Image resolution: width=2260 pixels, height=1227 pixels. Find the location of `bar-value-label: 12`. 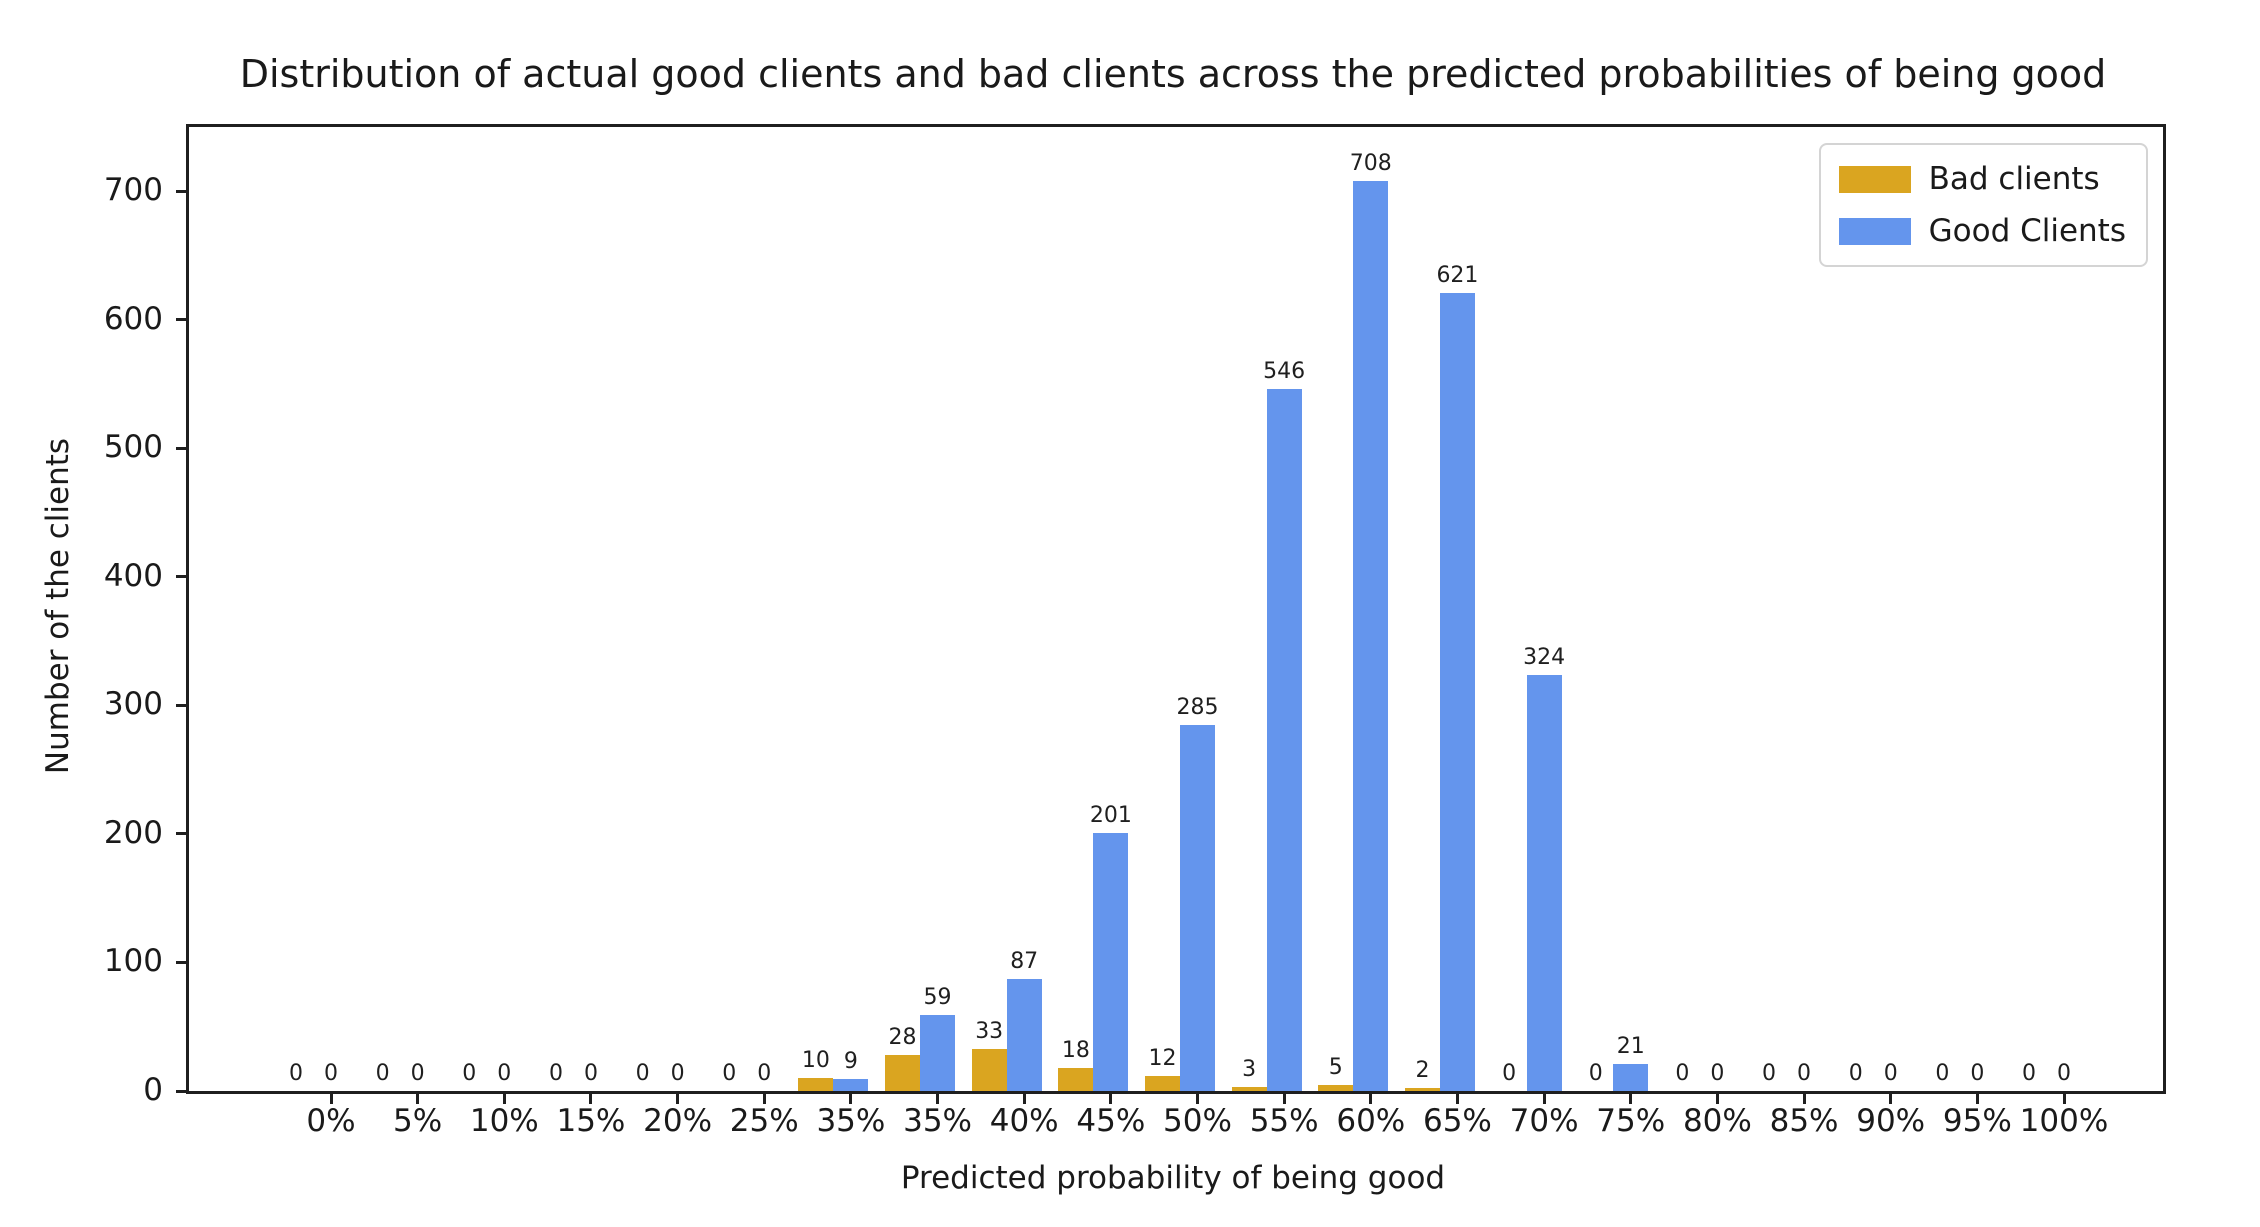

bar-value-label: 12 is located at coordinates (1162, 1058).